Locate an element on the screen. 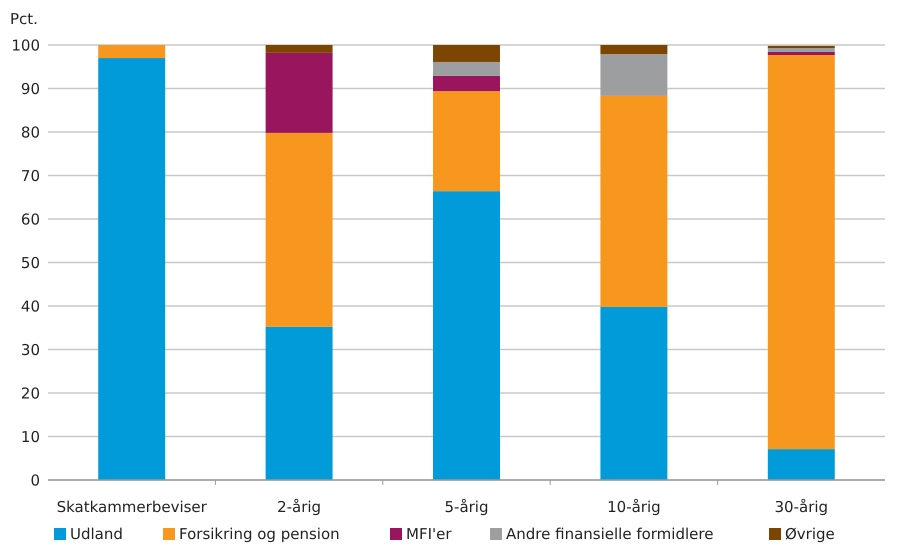 Image resolution: width=897 pixels, height=551 pixels. x-tick-label: 30-årig is located at coordinates (801, 507).